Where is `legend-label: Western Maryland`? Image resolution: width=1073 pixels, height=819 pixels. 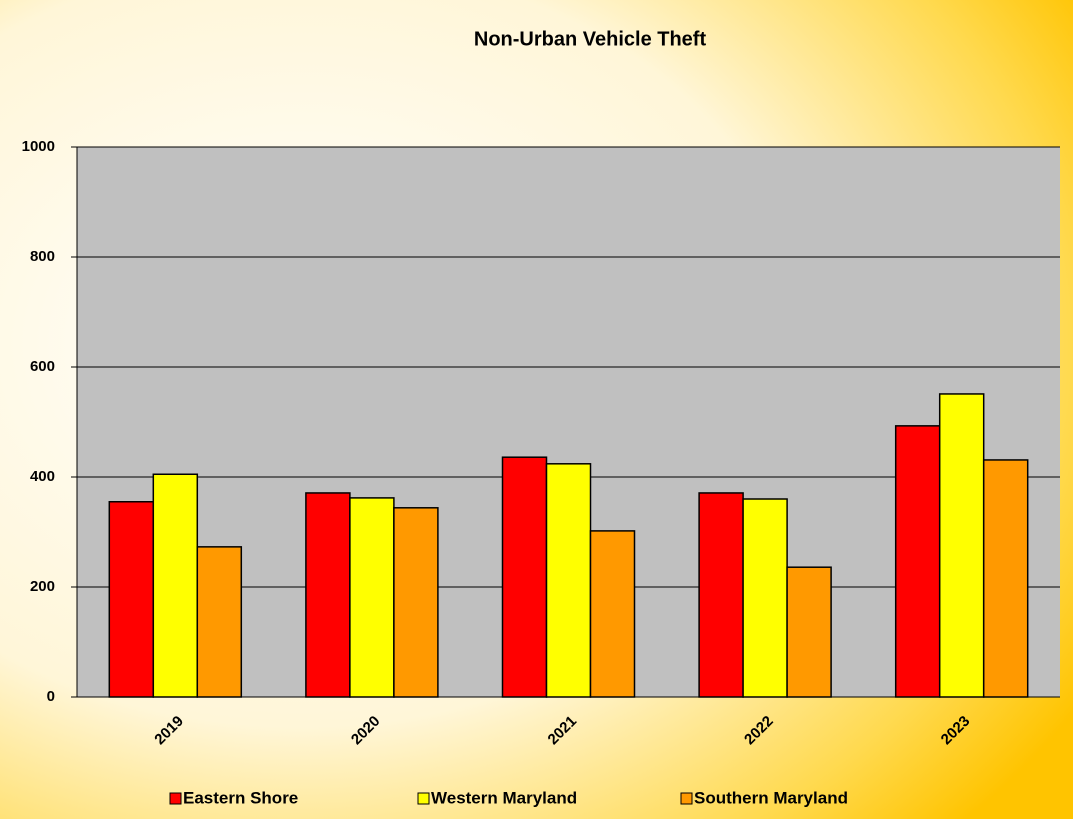 legend-label: Western Maryland is located at coordinates (504, 797).